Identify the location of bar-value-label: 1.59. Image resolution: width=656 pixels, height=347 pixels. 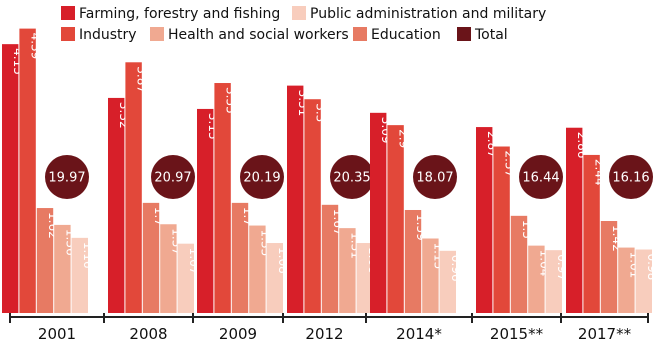
(421, 227).